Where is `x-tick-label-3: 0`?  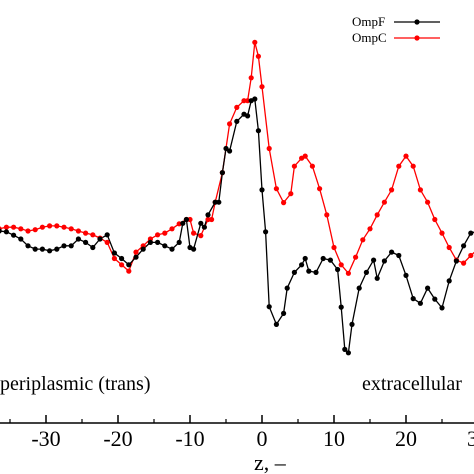
x-tick-label-3: 0 is located at coordinates (262, 438).